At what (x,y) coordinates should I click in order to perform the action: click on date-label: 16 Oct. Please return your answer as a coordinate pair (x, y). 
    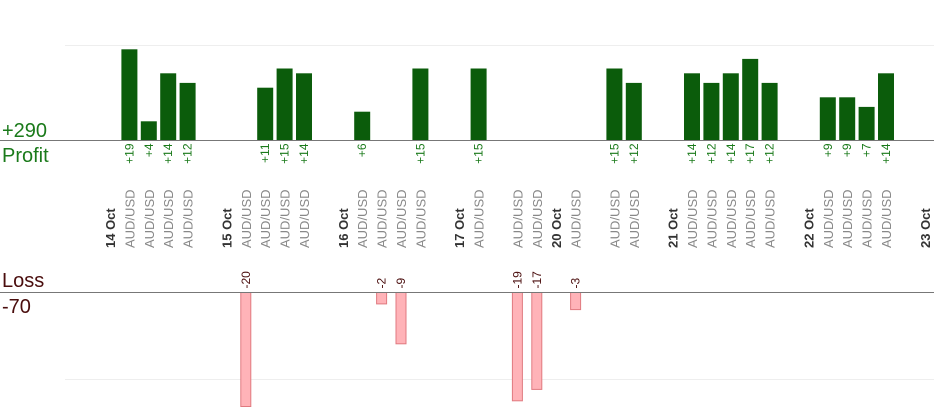
    Looking at the image, I should click on (343, 228).